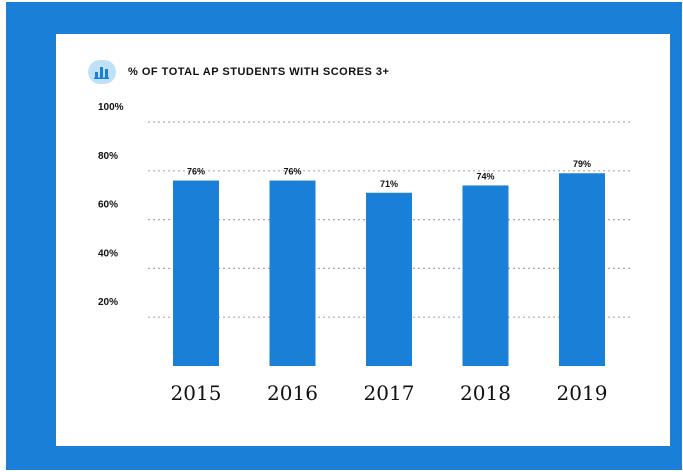 This screenshot has height=472, width=683. Describe the element at coordinates (108, 205) in the screenshot. I see `y-tick-label: 60%` at that location.